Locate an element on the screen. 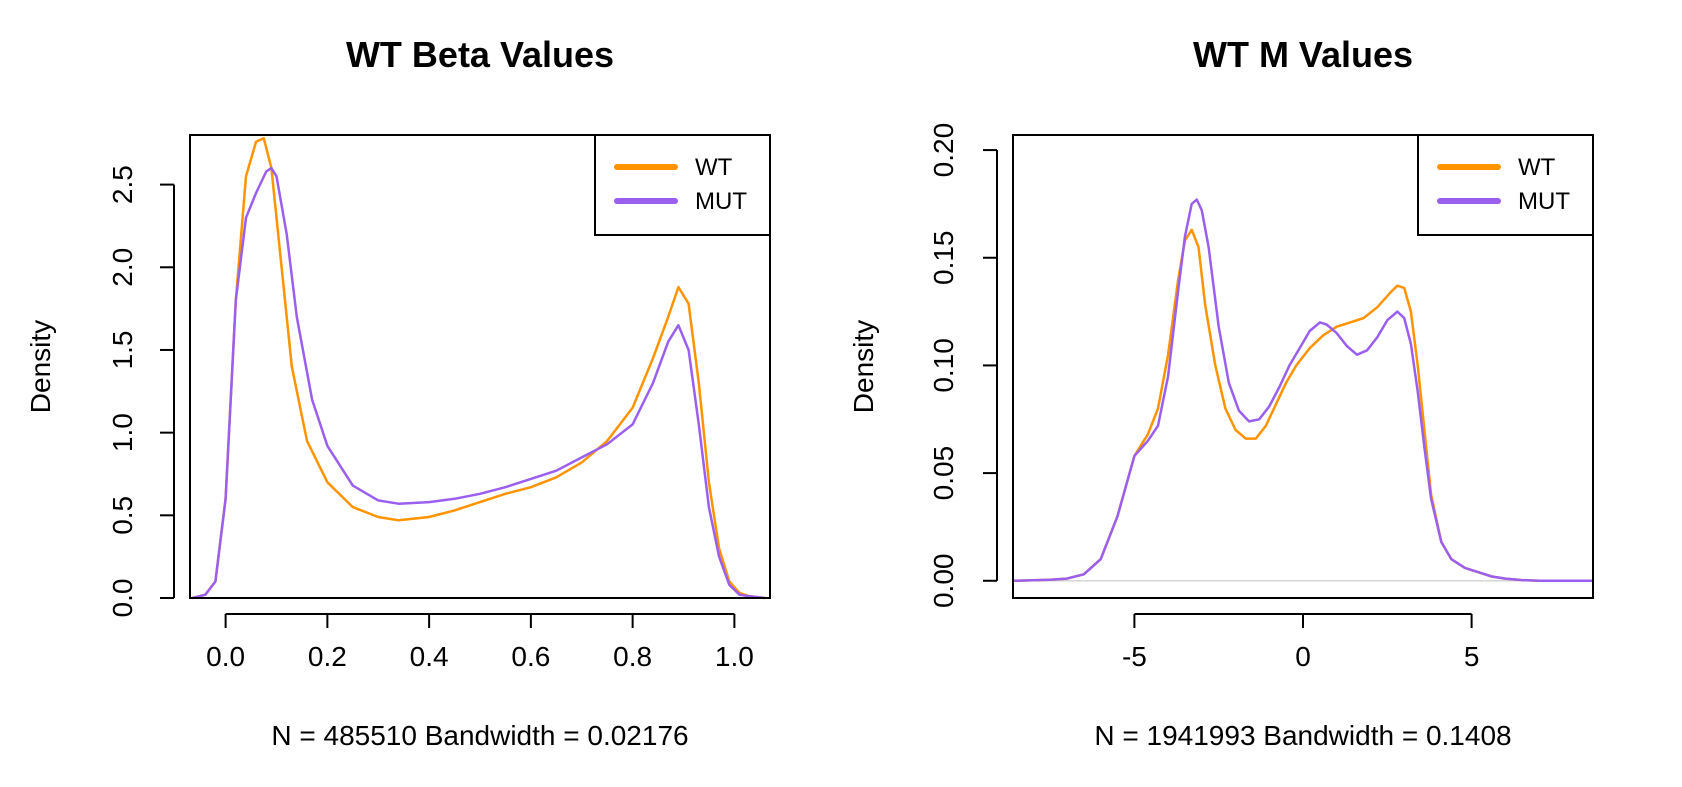 Image resolution: width=1682 pixels, height=787 pixels. x-tick-label: 0.4 is located at coordinates (429, 656).